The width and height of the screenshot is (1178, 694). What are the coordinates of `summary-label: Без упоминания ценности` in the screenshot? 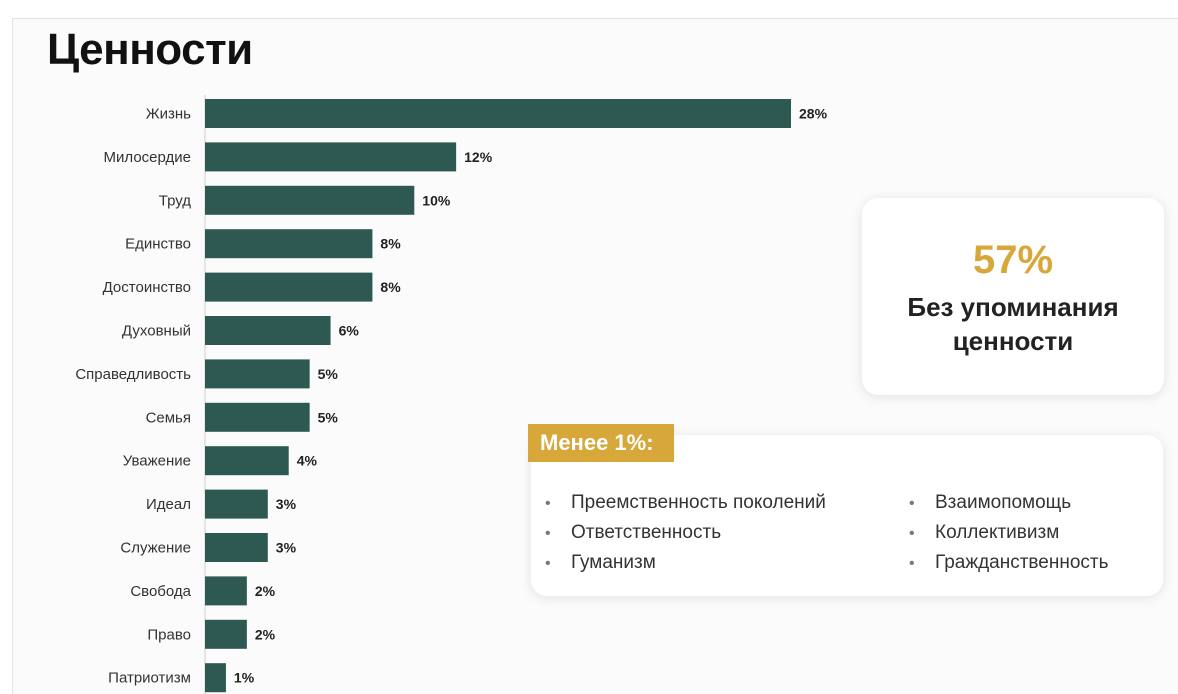 It's located at (1013, 325).